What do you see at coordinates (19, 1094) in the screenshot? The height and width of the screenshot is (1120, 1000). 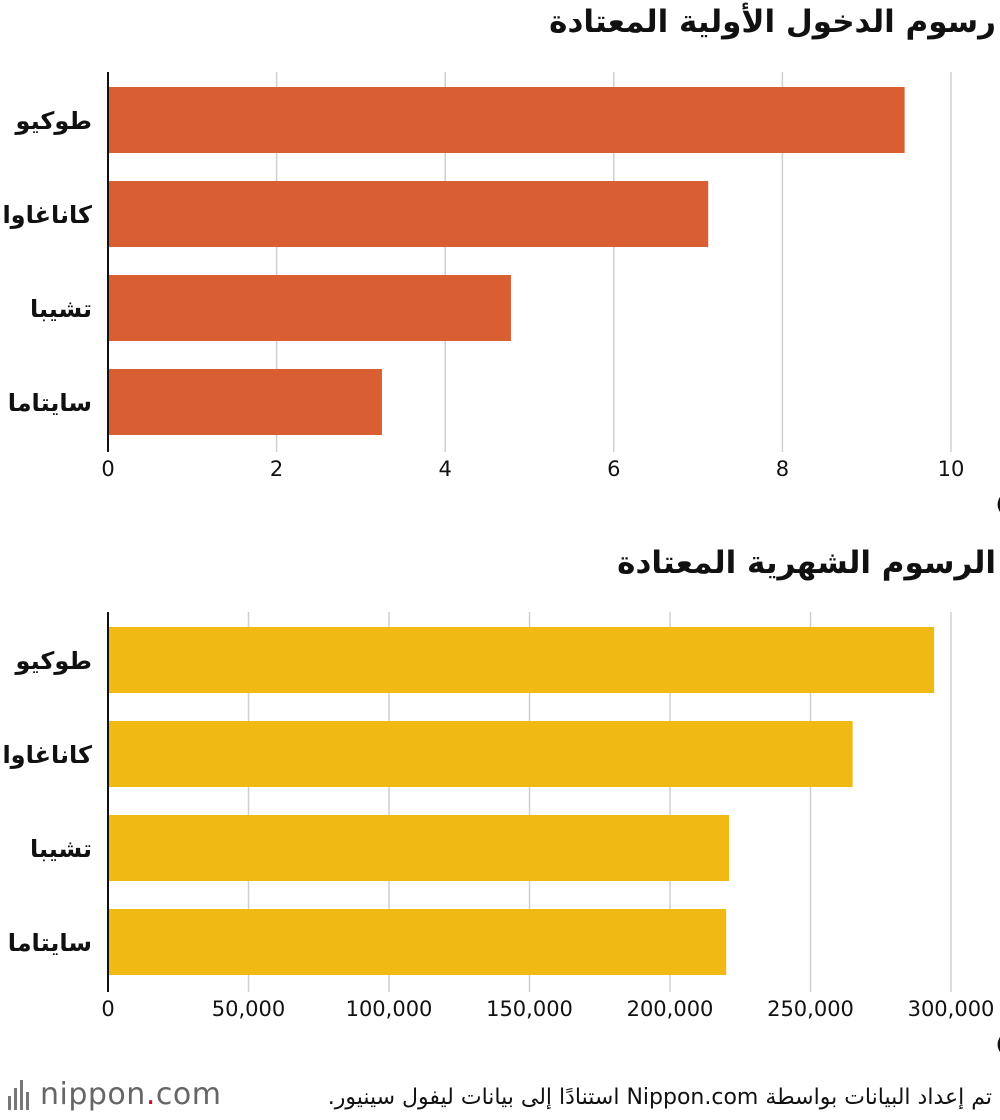 I see `logo-bars-icon` at bounding box center [19, 1094].